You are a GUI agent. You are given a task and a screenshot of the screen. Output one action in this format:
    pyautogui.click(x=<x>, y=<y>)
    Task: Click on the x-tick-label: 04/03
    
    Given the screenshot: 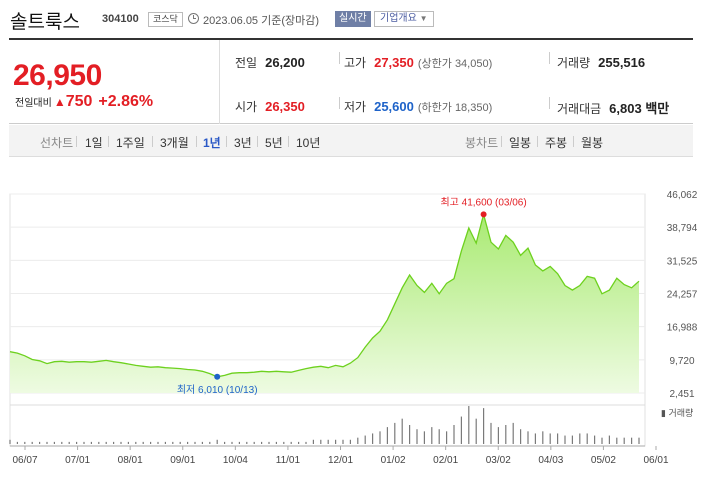 What is the action you would take?
    pyautogui.click(x=550, y=460)
    